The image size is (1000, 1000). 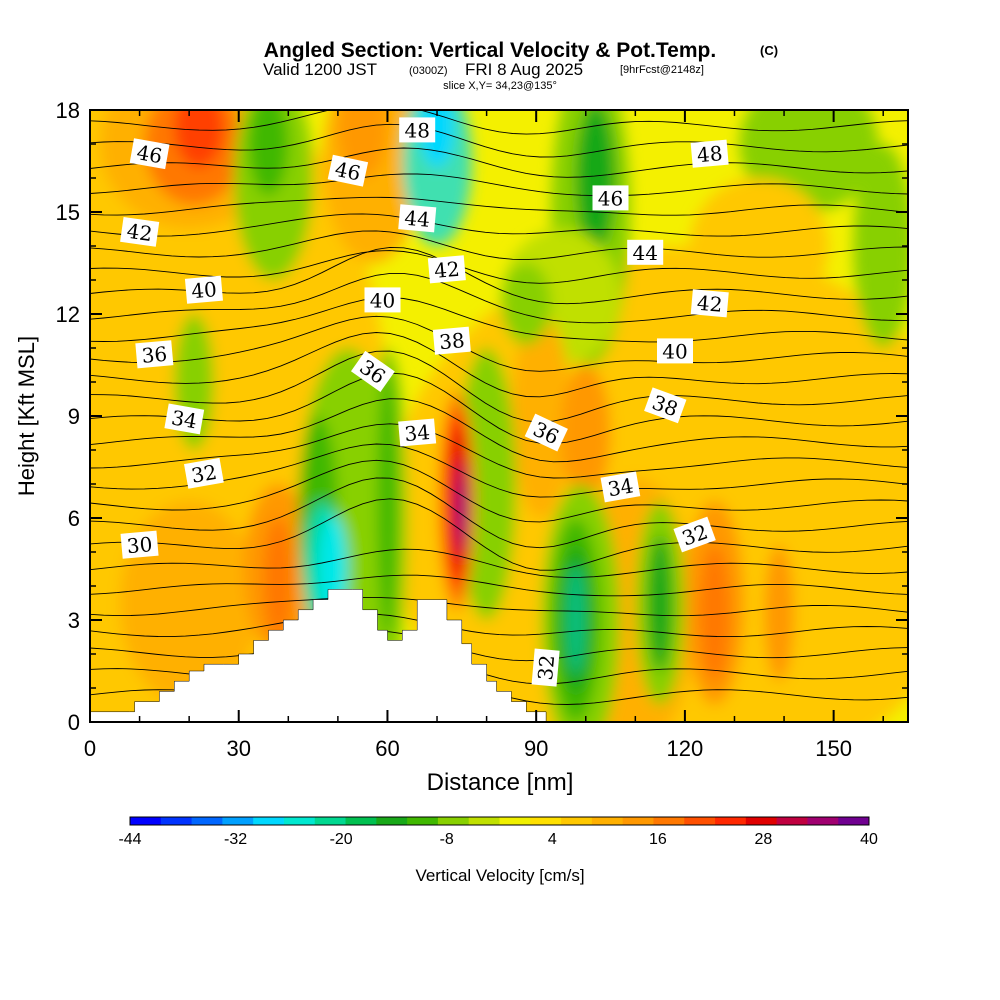 I want to click on contour-label-text: 38, so click(x=451, y=341).